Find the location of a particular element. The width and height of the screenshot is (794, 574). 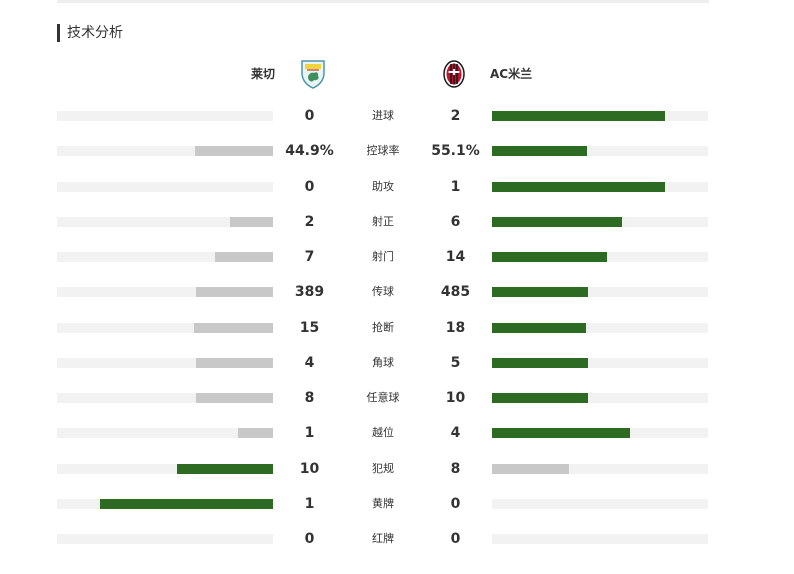

stat-label: 犯规 is located at coordinates (383, 468).